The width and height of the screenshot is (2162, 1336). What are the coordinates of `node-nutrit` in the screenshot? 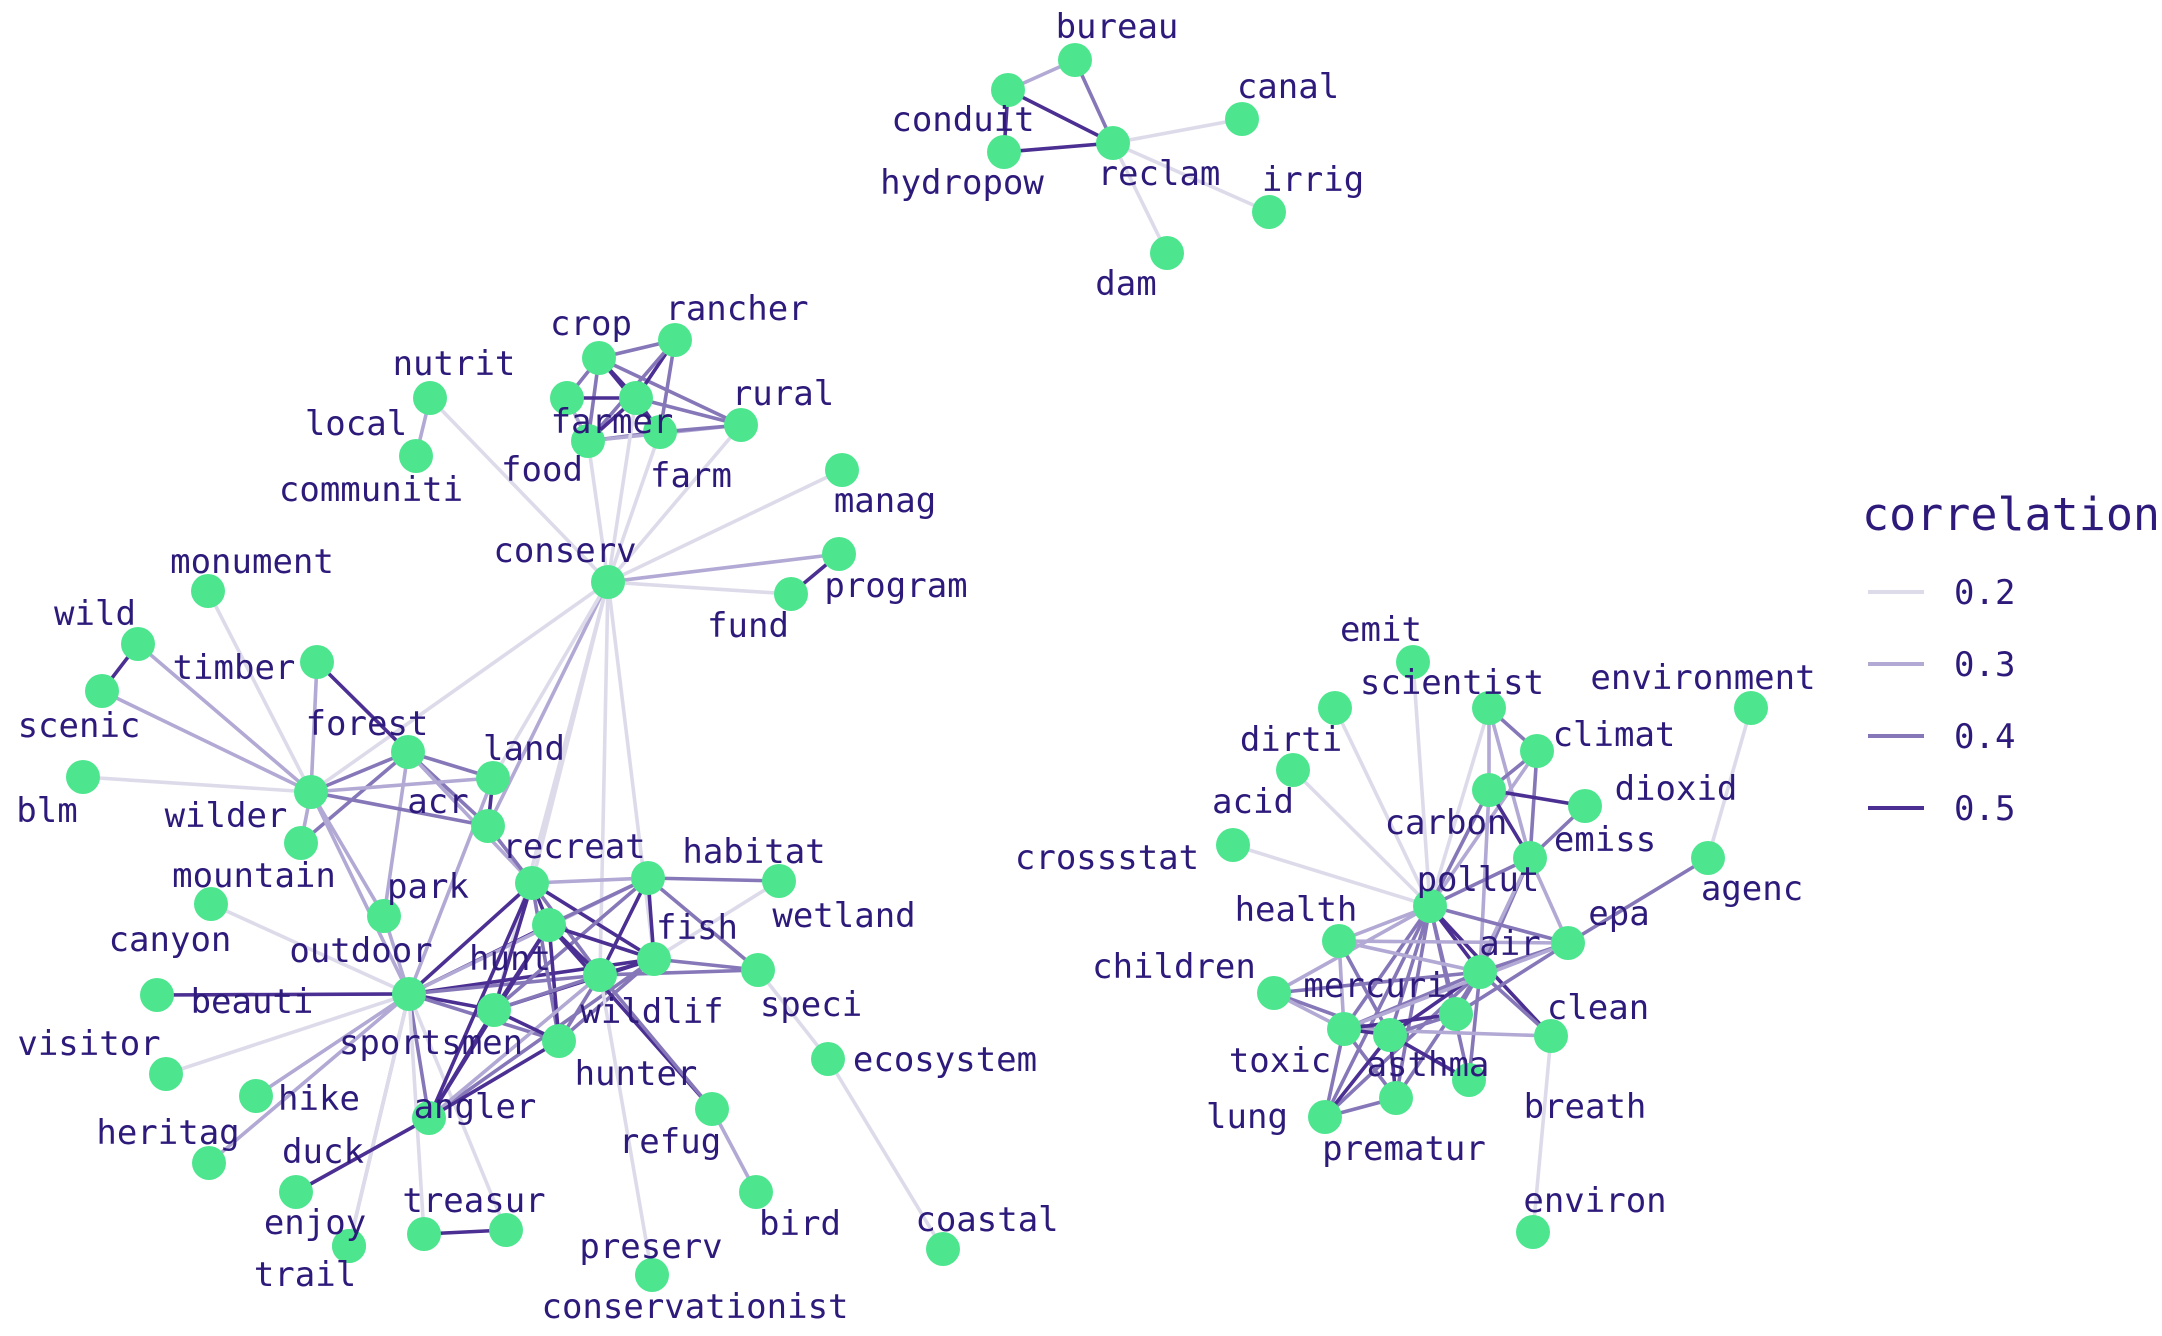 It's located at (567, 398).